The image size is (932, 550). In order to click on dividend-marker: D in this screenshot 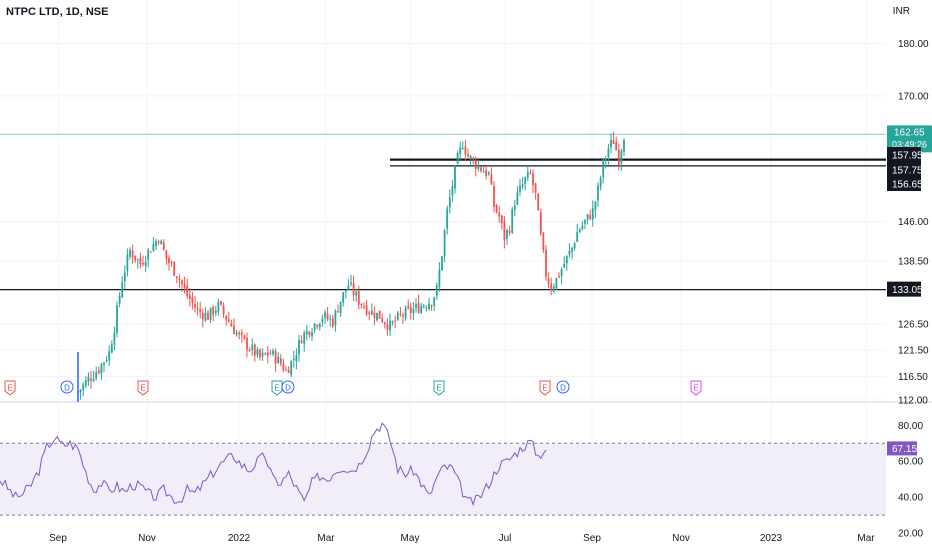, I will do `click(288, 387)`.